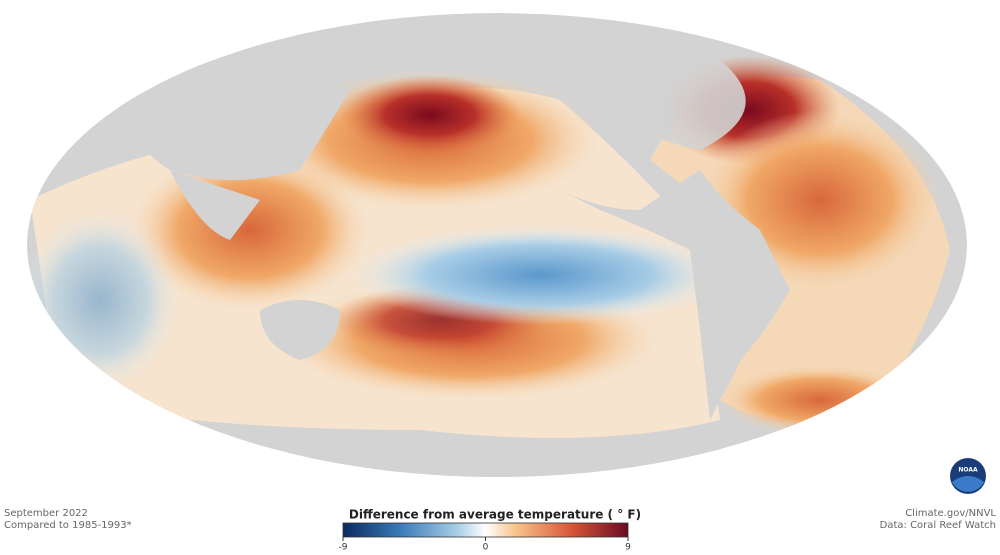 The image size is (1000, 555). What do you see at coordinates (68, 525) in the screenshot?
I see `caption-line: Compared to 1985-1993*` at bounding box center [68, 525].